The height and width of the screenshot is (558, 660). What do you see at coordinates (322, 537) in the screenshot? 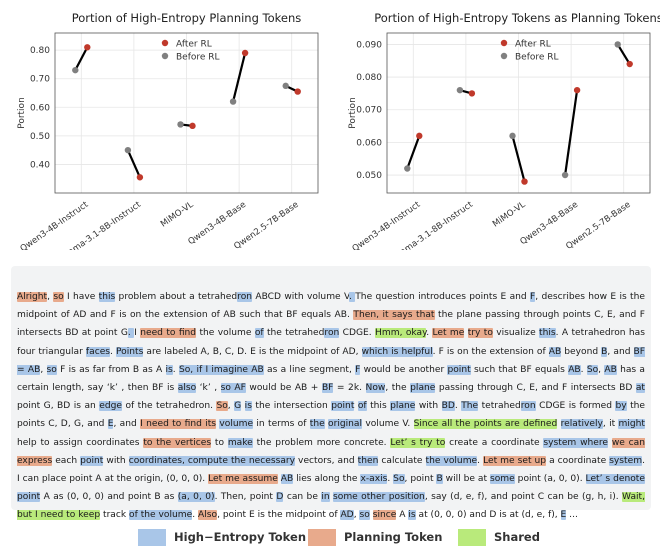
I see `legend-swatch-planning` at bounding box center [322, 537].